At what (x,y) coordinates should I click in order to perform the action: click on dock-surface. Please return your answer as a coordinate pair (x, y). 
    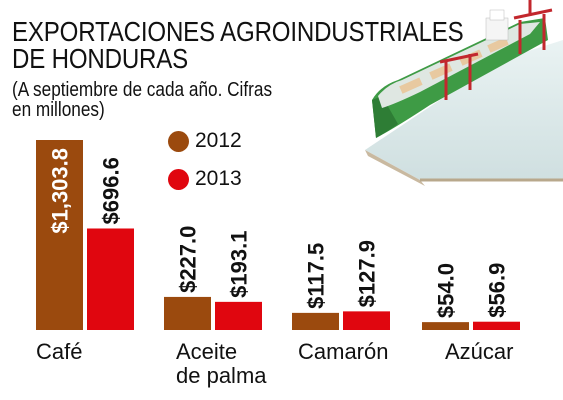
    Looking at the image, I should click on (464, 110).